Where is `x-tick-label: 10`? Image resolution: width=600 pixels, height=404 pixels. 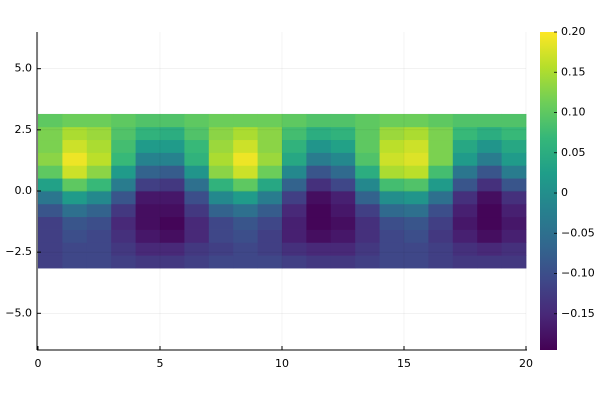 x-tick-label: 10 is located at coordinates (282, 363).